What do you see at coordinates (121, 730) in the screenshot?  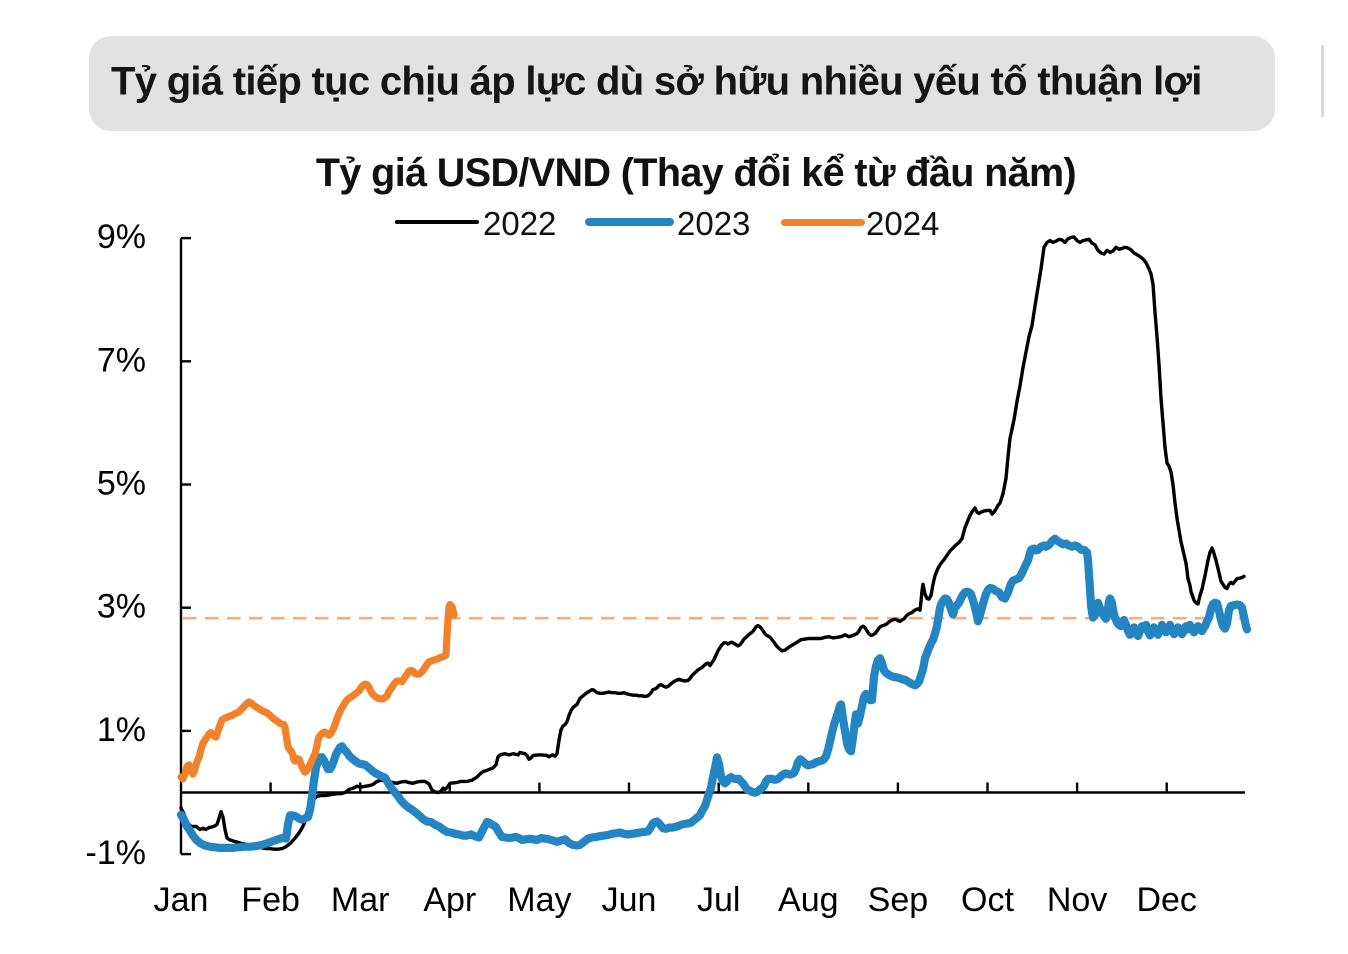 I see `svg-text: 1%` at bounding box center [121, 730].